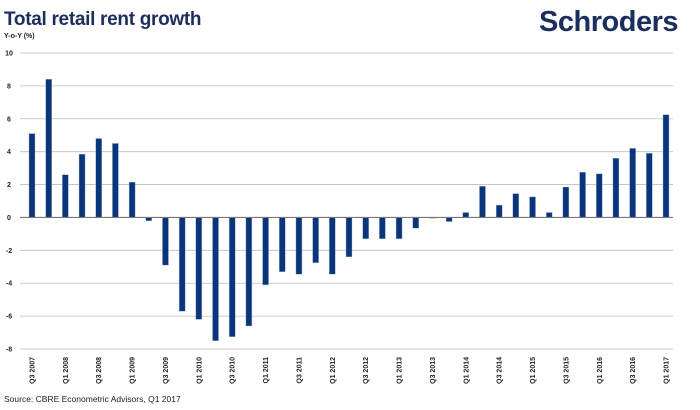  I want to click on x-tick-label: Q3 2014, so click(500, 370).